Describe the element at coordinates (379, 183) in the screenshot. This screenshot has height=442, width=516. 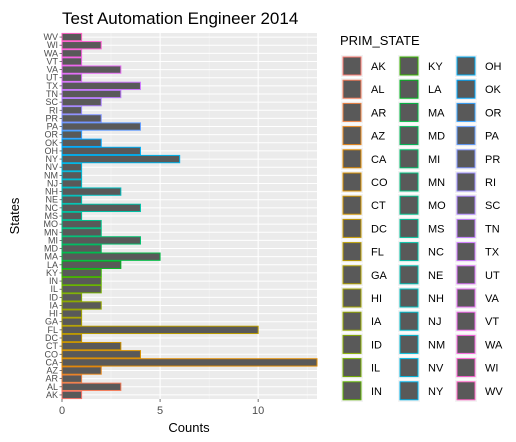
I see `legend-label-co: CO` at that location.